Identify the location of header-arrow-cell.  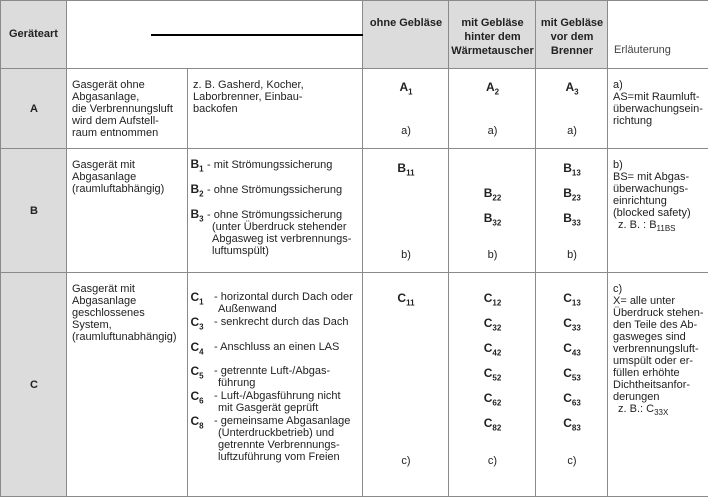
(234, 34).